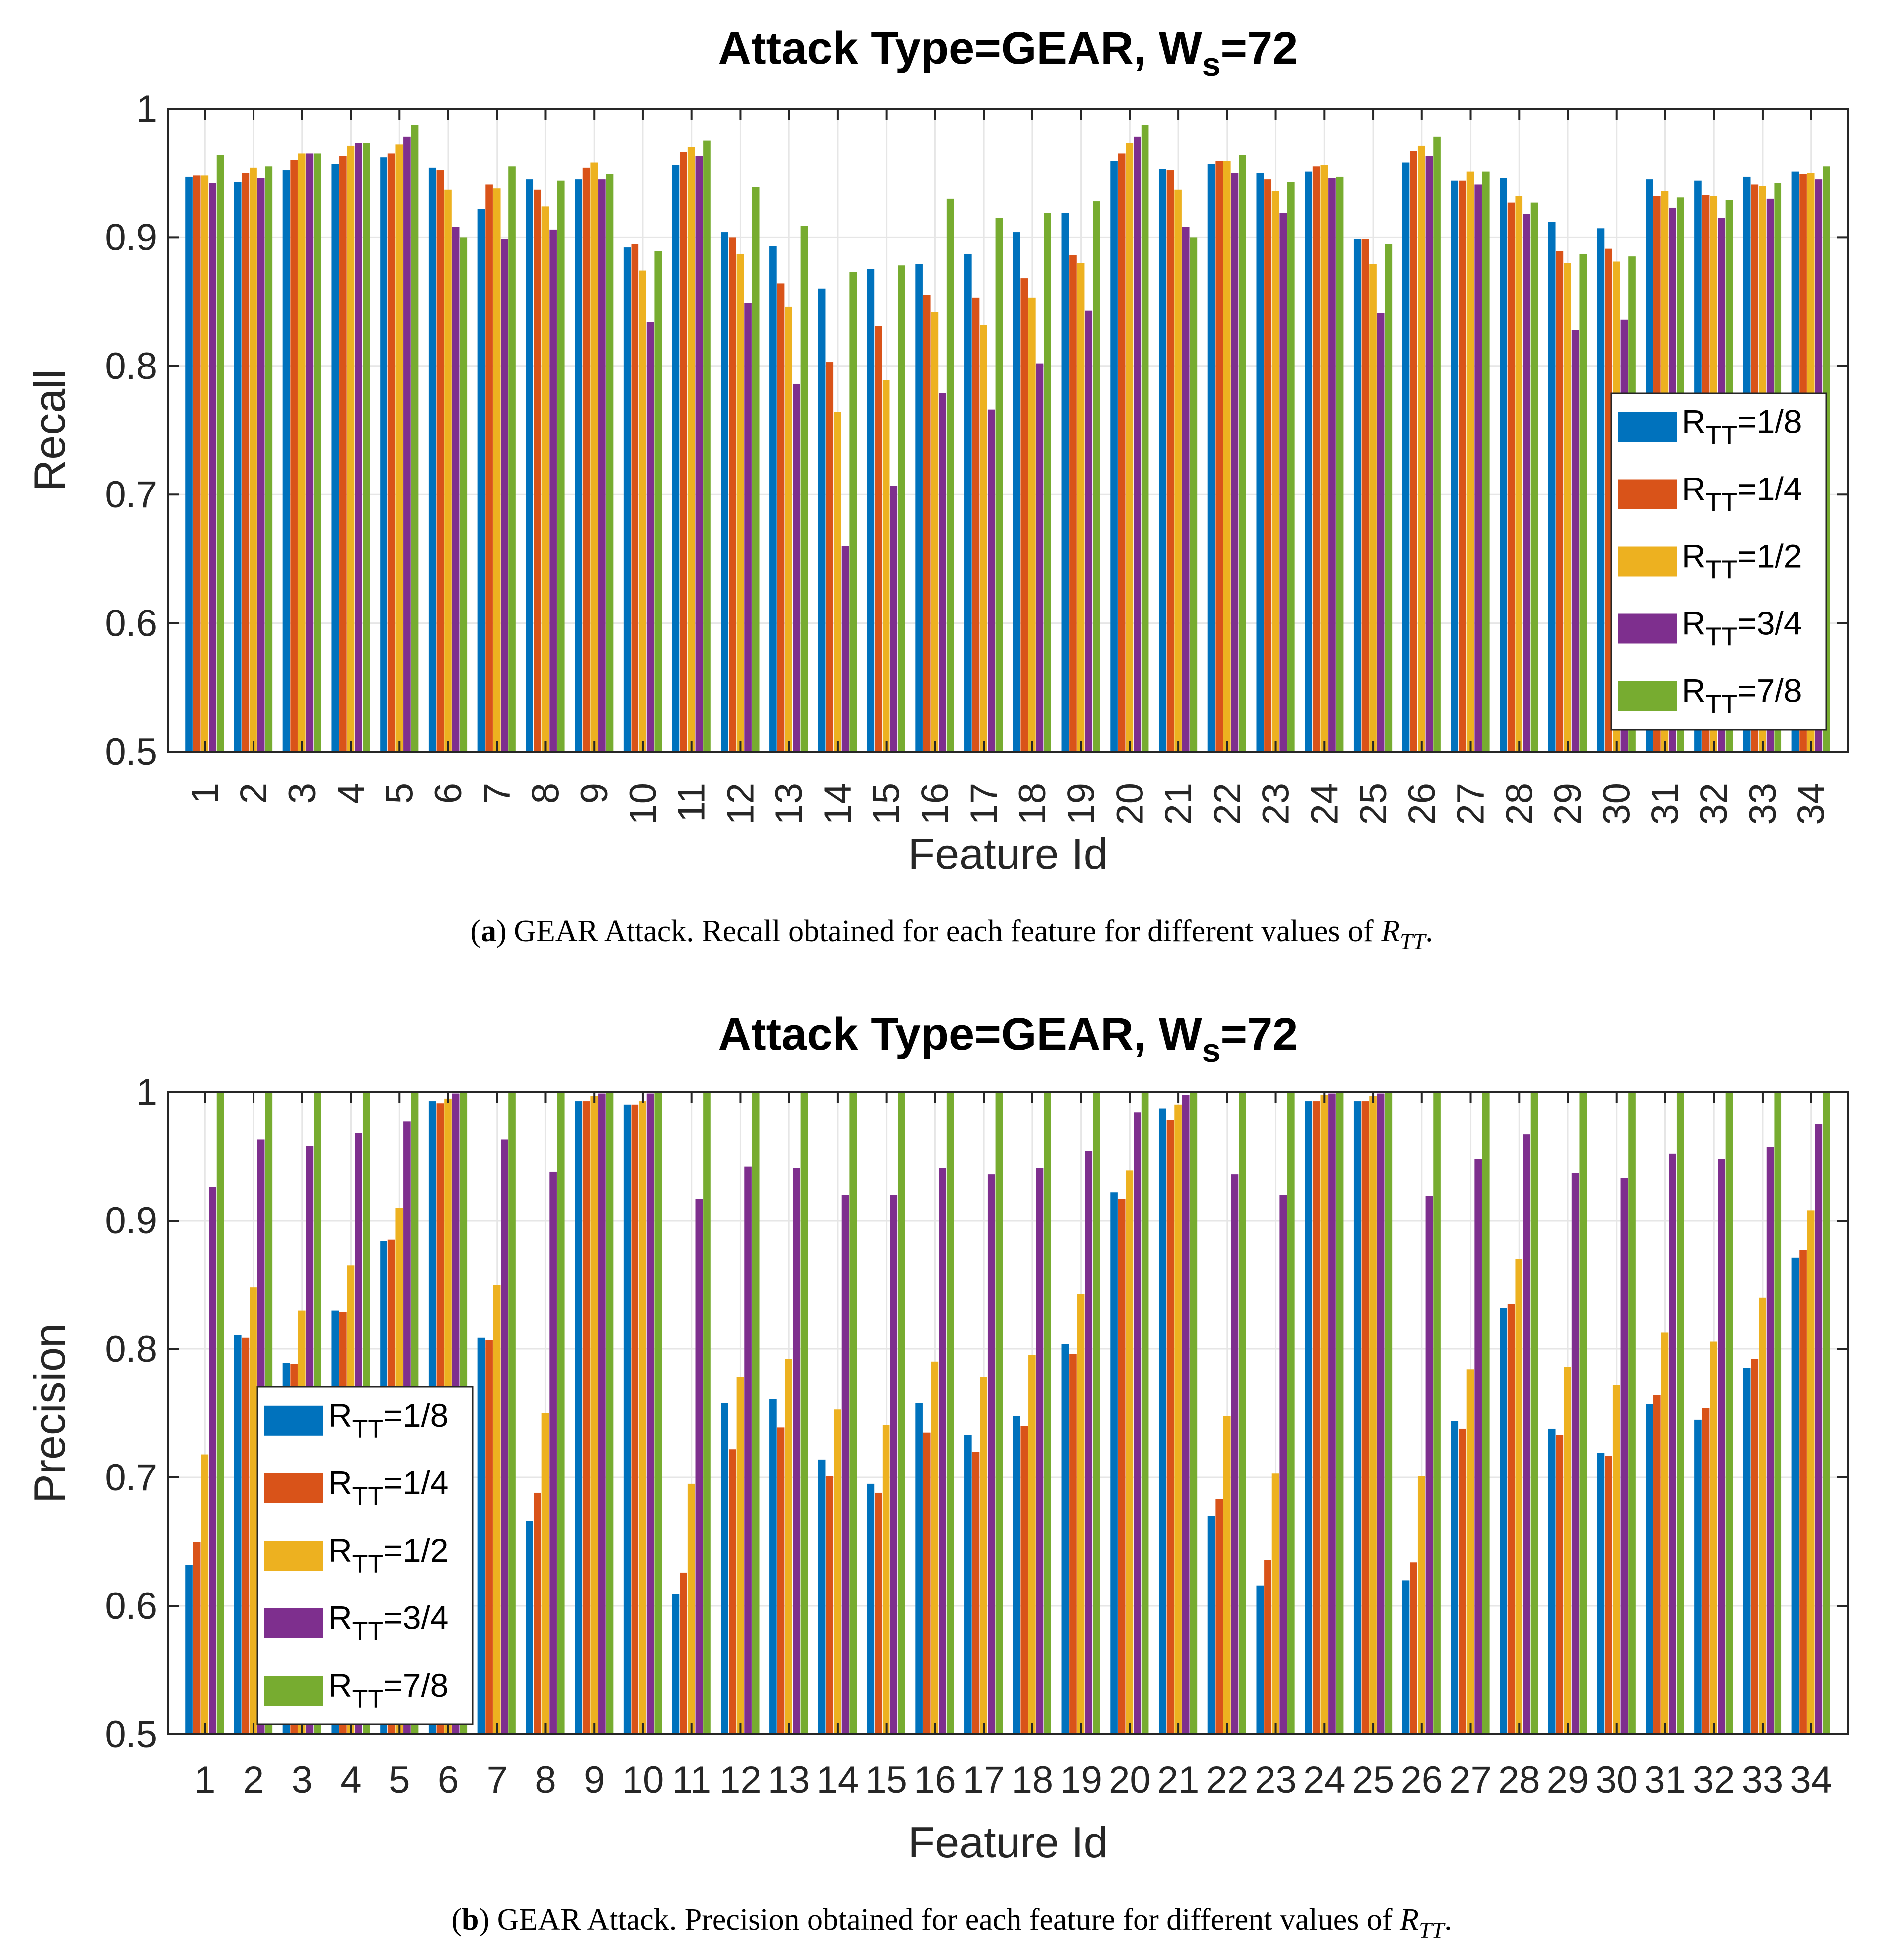 The height and width of the screenshot is (1960, 1903). What do you see at coordinates (131, 1606) in the screenshot?
I see `y-tick-label: 0.6` at bounding box center [131, 1606].